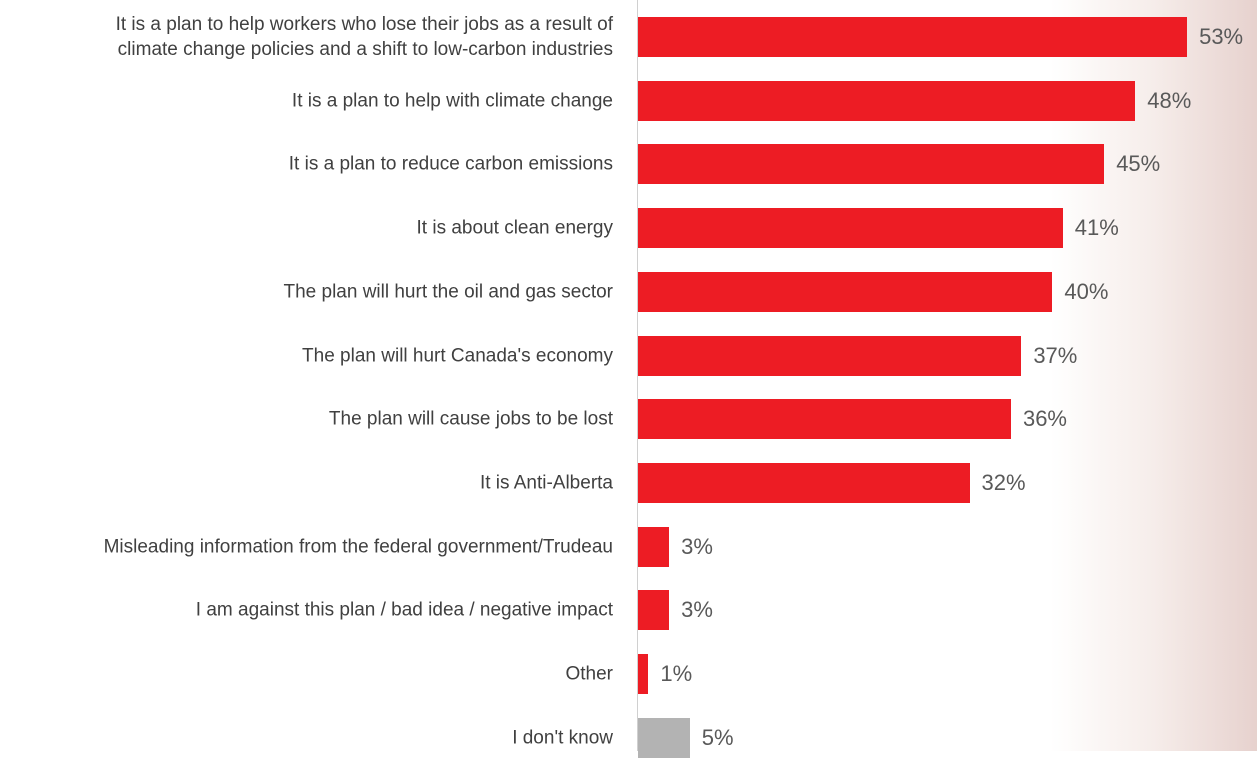 The width and height of the screenshot is (1257, 758). What do you see at coordinates (1096, 228) in the screenshot?
I see `value-label: 41%` at bounding box center [1096, 228].